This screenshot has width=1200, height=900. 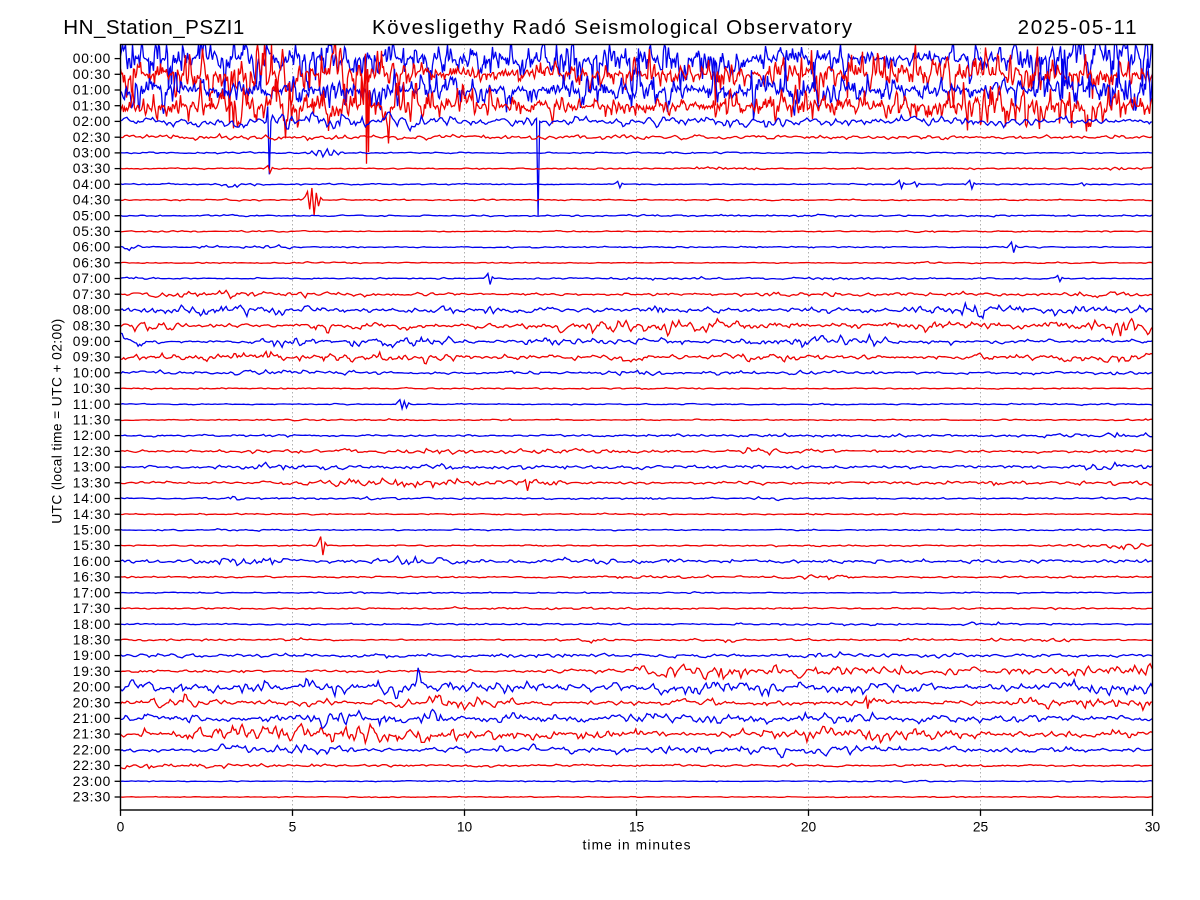 I want to click on svg-text: 06:30, so click(x=92, y=262).